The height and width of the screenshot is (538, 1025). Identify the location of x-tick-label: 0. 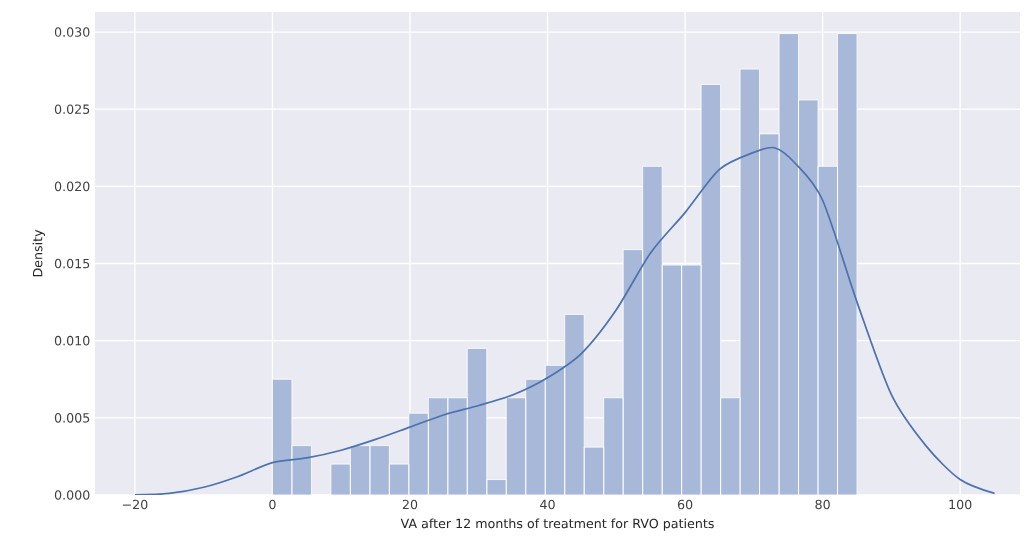
(272, 504).